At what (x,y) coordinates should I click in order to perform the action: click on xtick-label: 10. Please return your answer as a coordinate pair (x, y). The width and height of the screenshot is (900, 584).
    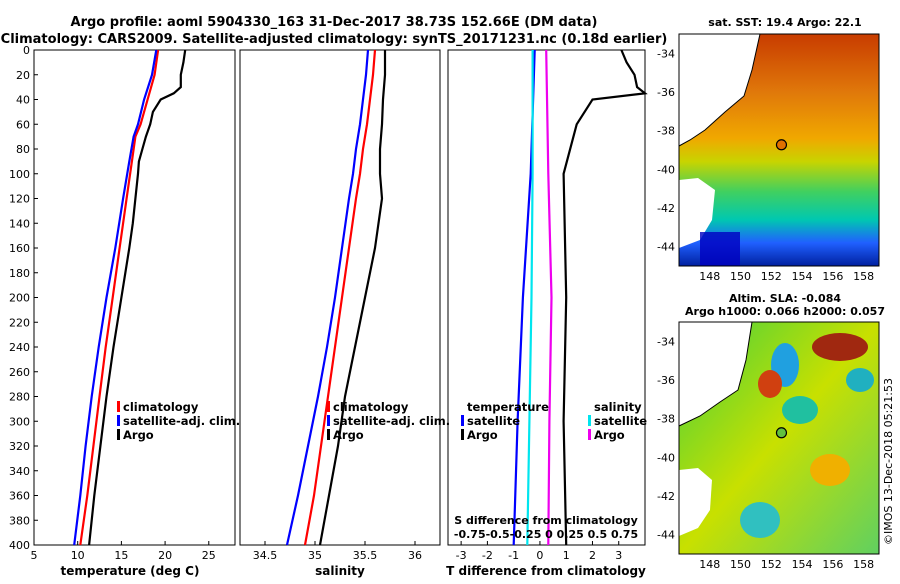
    Looking at the image, I should click on (78, 555).